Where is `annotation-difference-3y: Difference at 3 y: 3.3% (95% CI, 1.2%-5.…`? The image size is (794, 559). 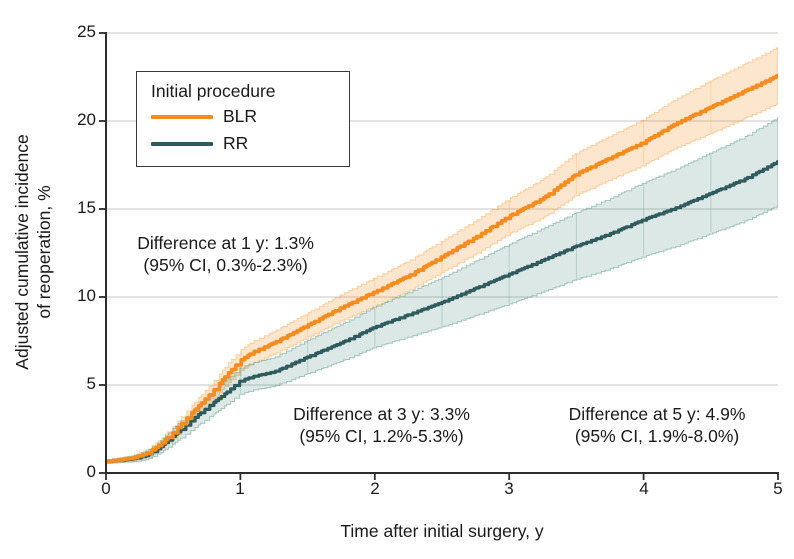 annotation-difference-3y: Difference at 3 y: 3.3% (95% CI, 1.2%-5.… is located at coordinates (381, 425).